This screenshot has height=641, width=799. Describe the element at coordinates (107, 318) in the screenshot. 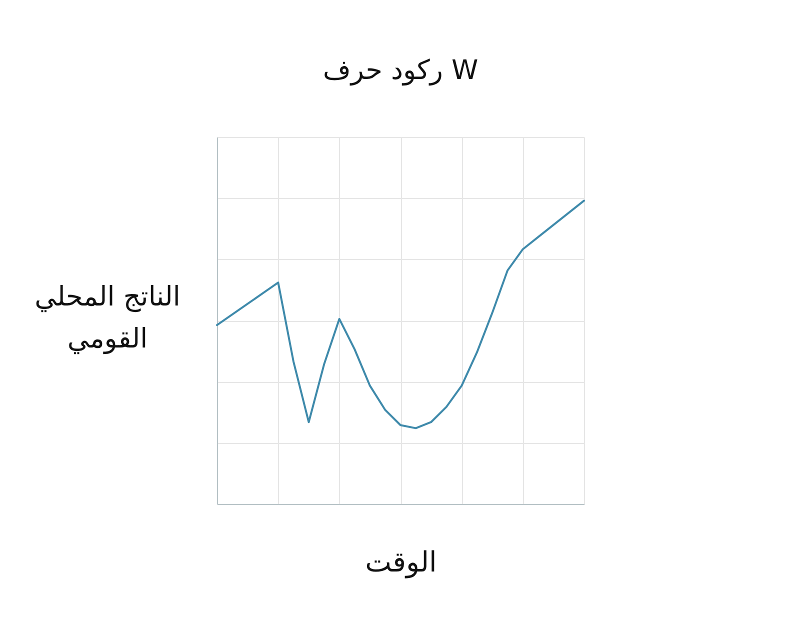

I see `y-axis-title: الناتج المحلي القومي` at that location.